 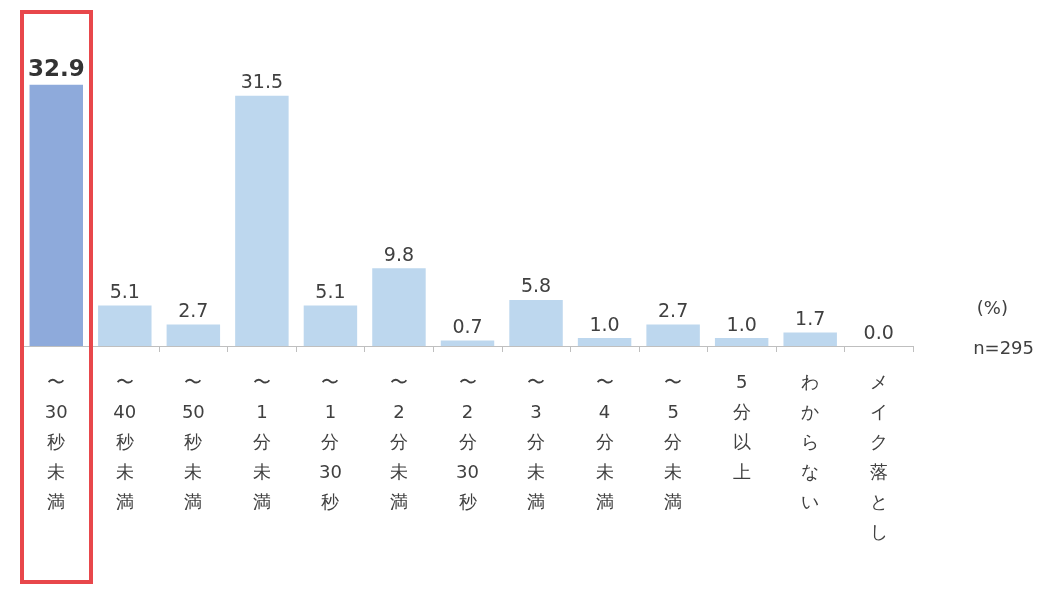 I want to click on x-tick-label: 〜1分未満, so click(x=261, y=441).